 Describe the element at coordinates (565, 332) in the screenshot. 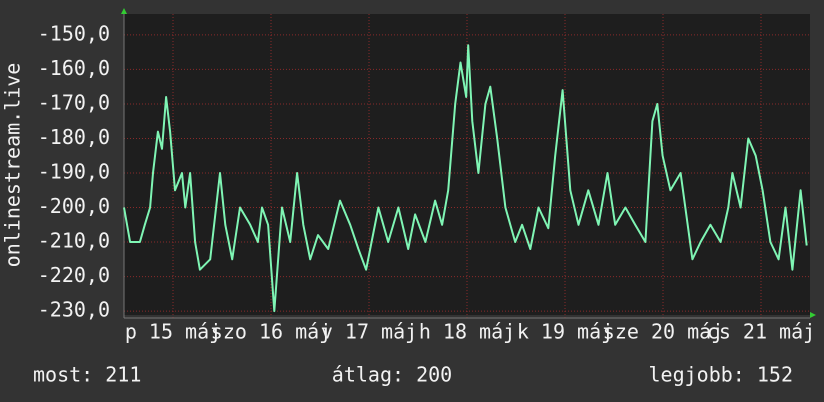

I see `x-tick-label: k 19 máj` at that location.